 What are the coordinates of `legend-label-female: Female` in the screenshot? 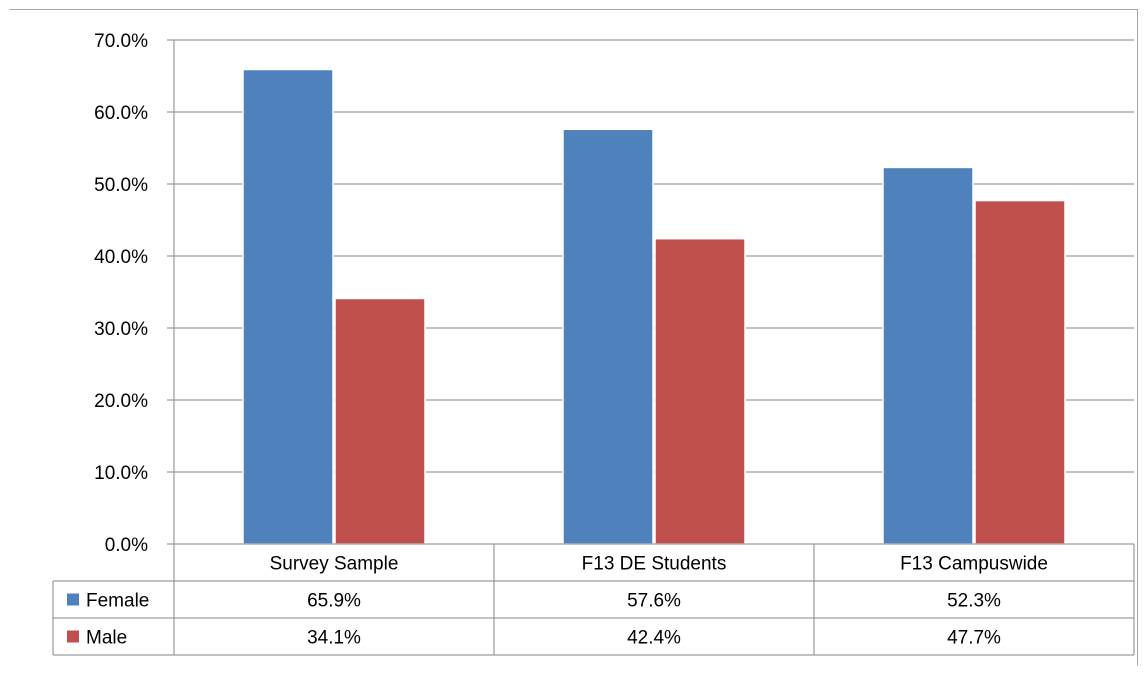 It's located at (117, 601).